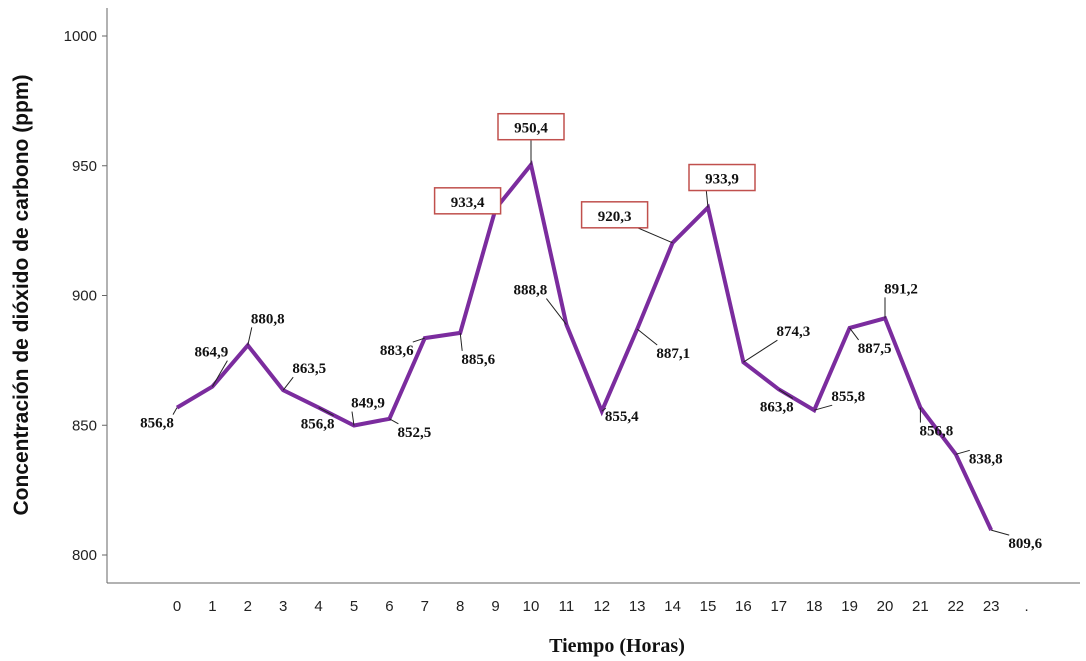 This screenshot has height=661, width=1086. Describe the element at coordinates (875, 349) in the screenshot. I see `data-label: 887,5` at that location.